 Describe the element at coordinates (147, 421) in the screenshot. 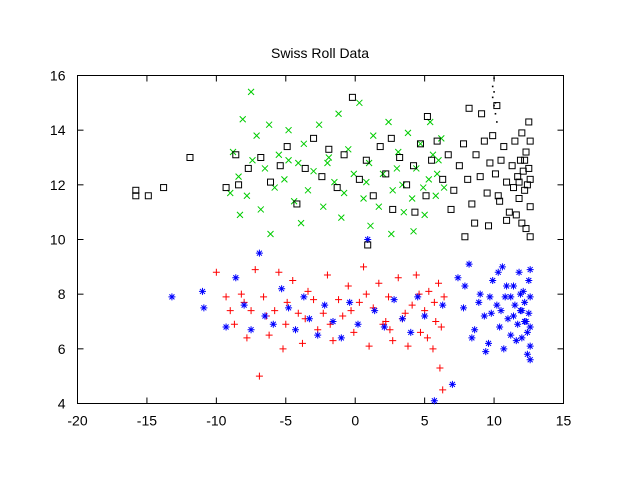

I see `x-tick-label: -15` at that location.